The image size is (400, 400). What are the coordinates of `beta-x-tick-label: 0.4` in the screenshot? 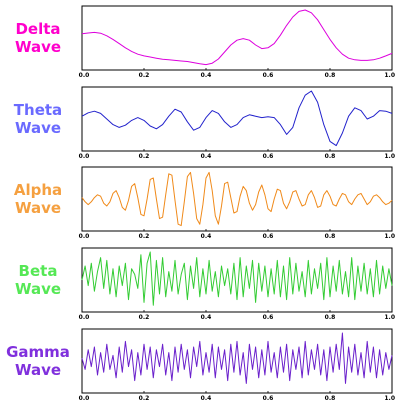 It's located at (206, 317).